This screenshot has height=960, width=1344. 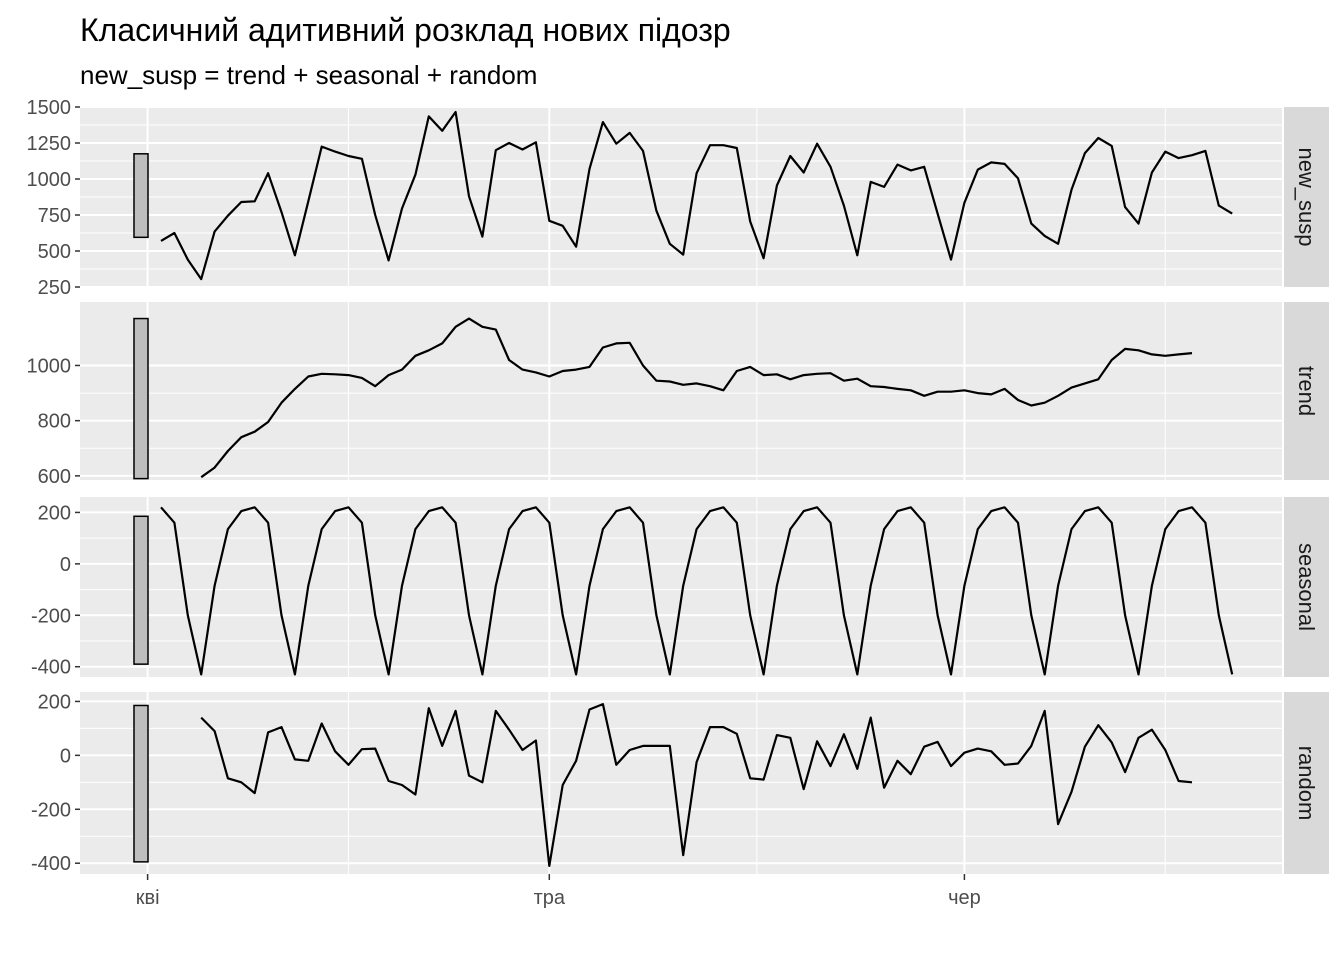 I want to click on y-tick-label: 800, so click(x=54, y=422).